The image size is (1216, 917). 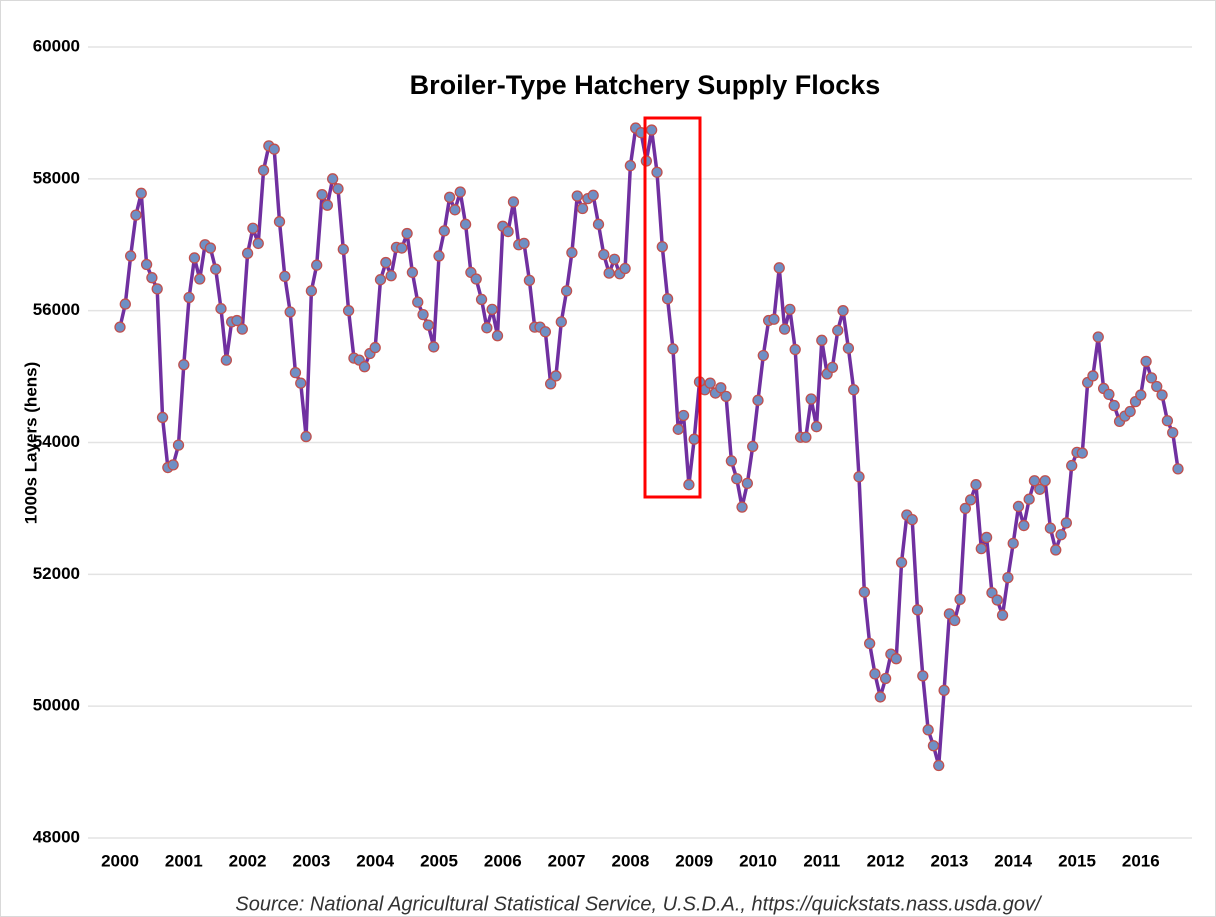 I want to click on x-tick-label: 2000, so click(x=120, y=860).